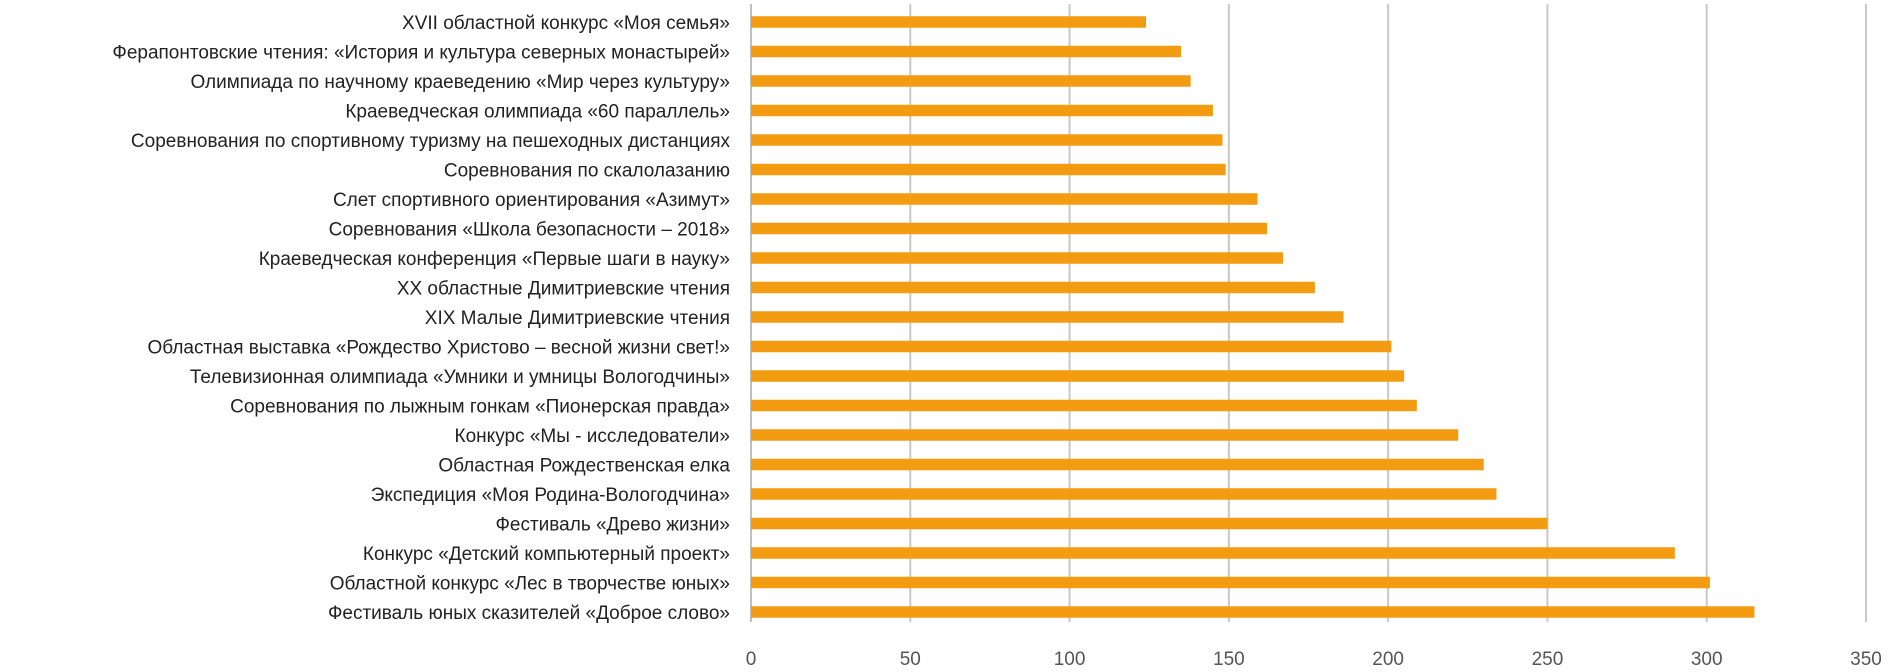  I want to click on category-label: Областная Рождественская елка, so click(584, 466).